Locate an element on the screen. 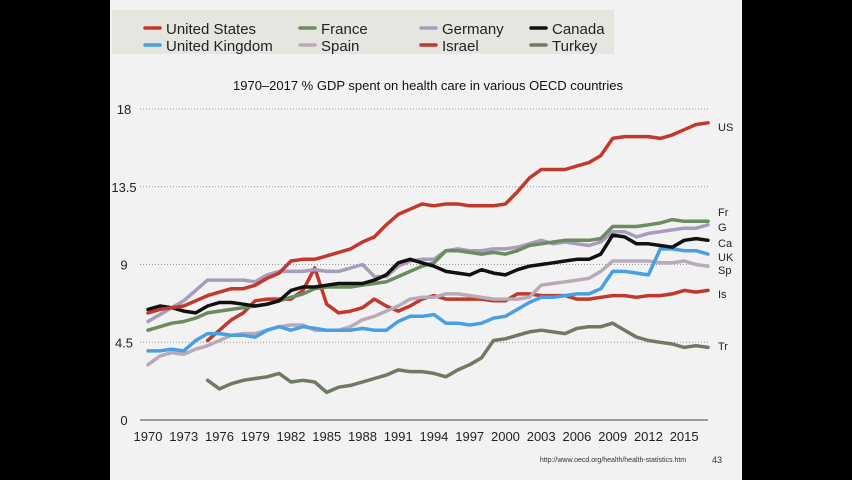 The width and height of the screenshot is (852, 480). x-tick-label: 1979 is located at coordinates (255, 436).